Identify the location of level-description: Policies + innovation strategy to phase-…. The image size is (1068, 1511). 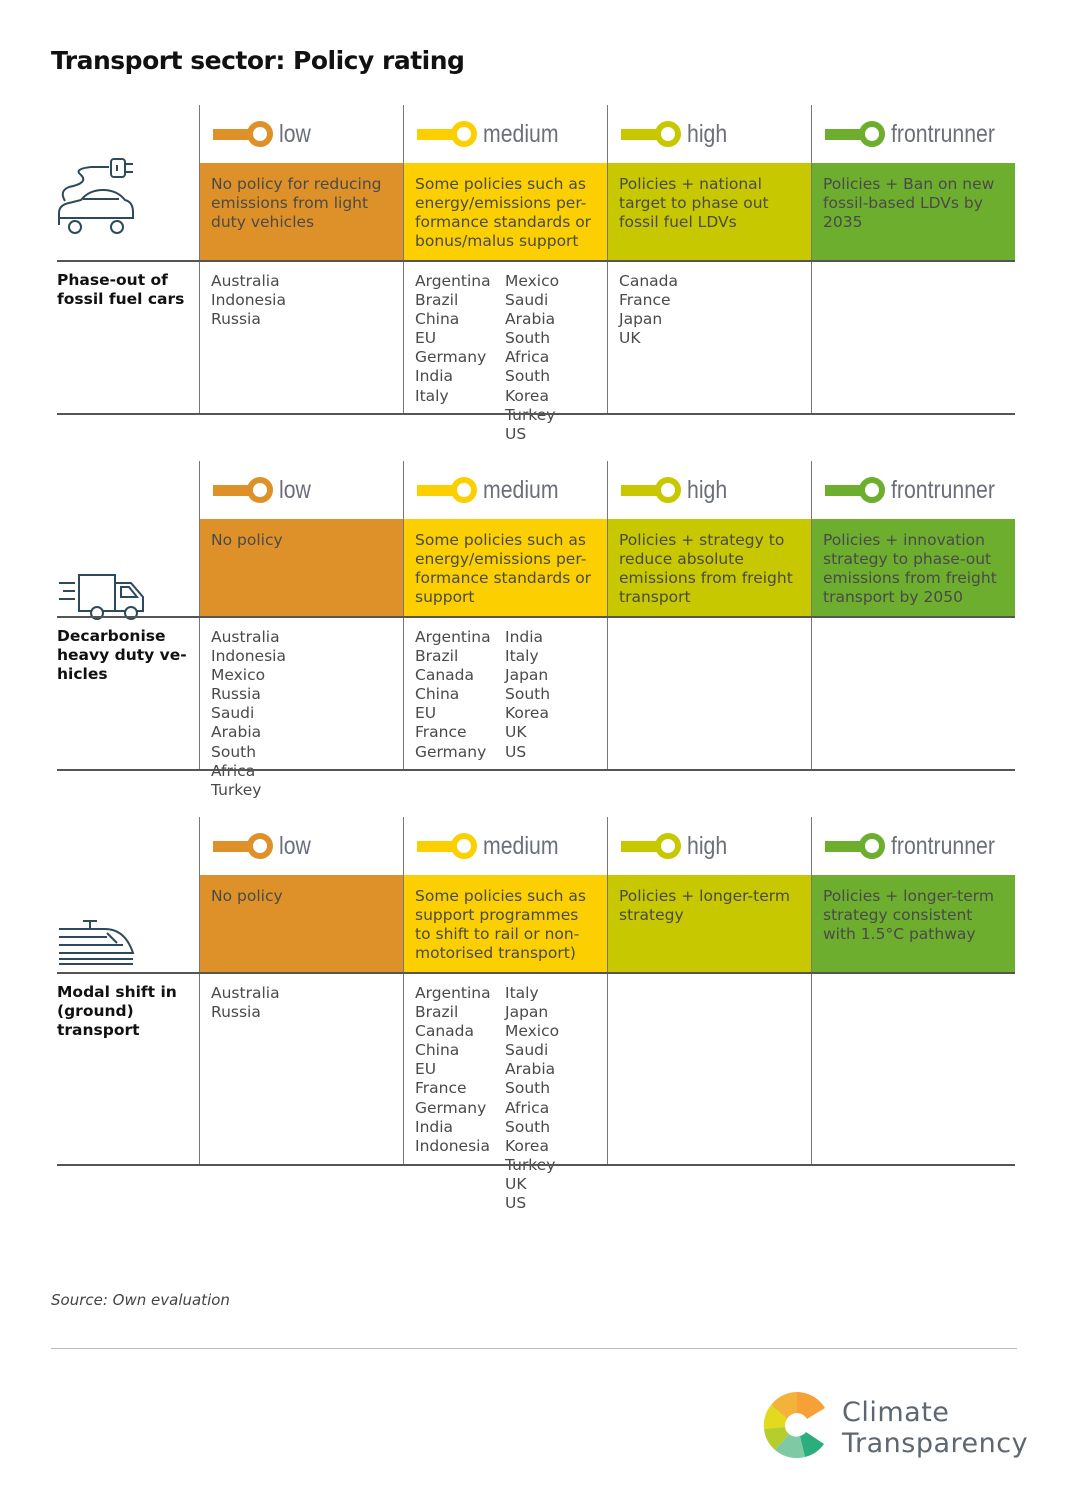
(913, 568).